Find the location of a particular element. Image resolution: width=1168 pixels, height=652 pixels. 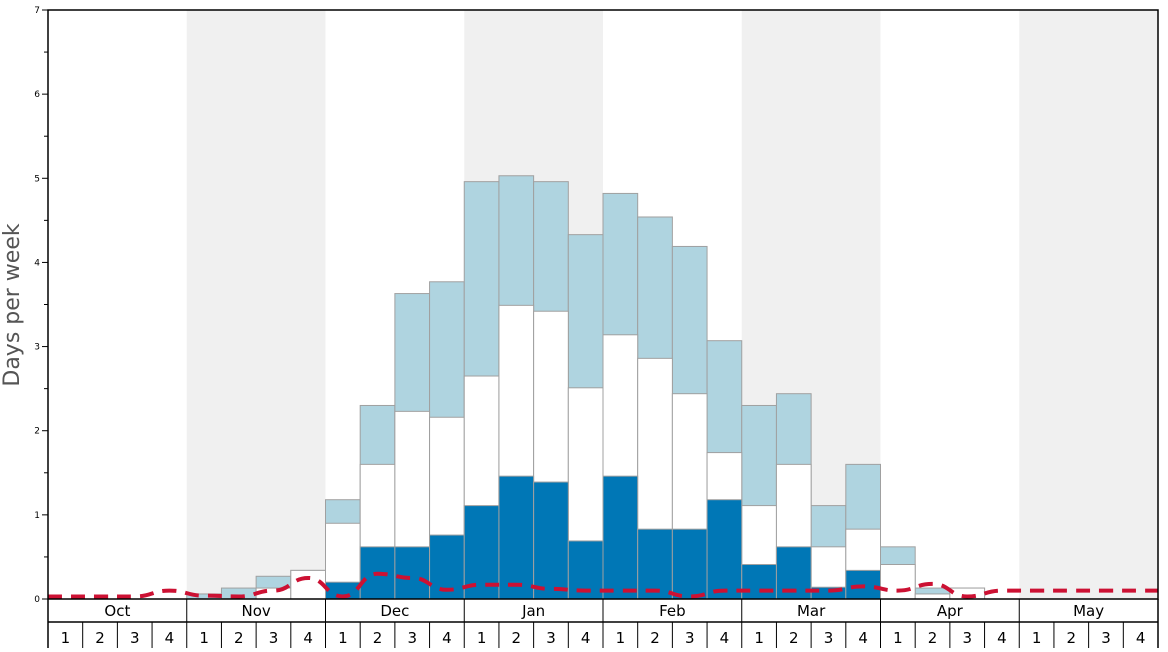

y-tick-label-0: 0 is located at coordinates (37, 600).